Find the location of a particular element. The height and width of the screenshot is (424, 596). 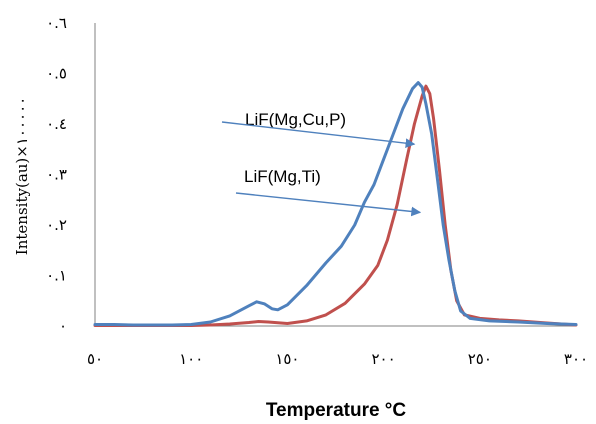

x-axis-title: Temperature °C is located at coordinates (336, 410).